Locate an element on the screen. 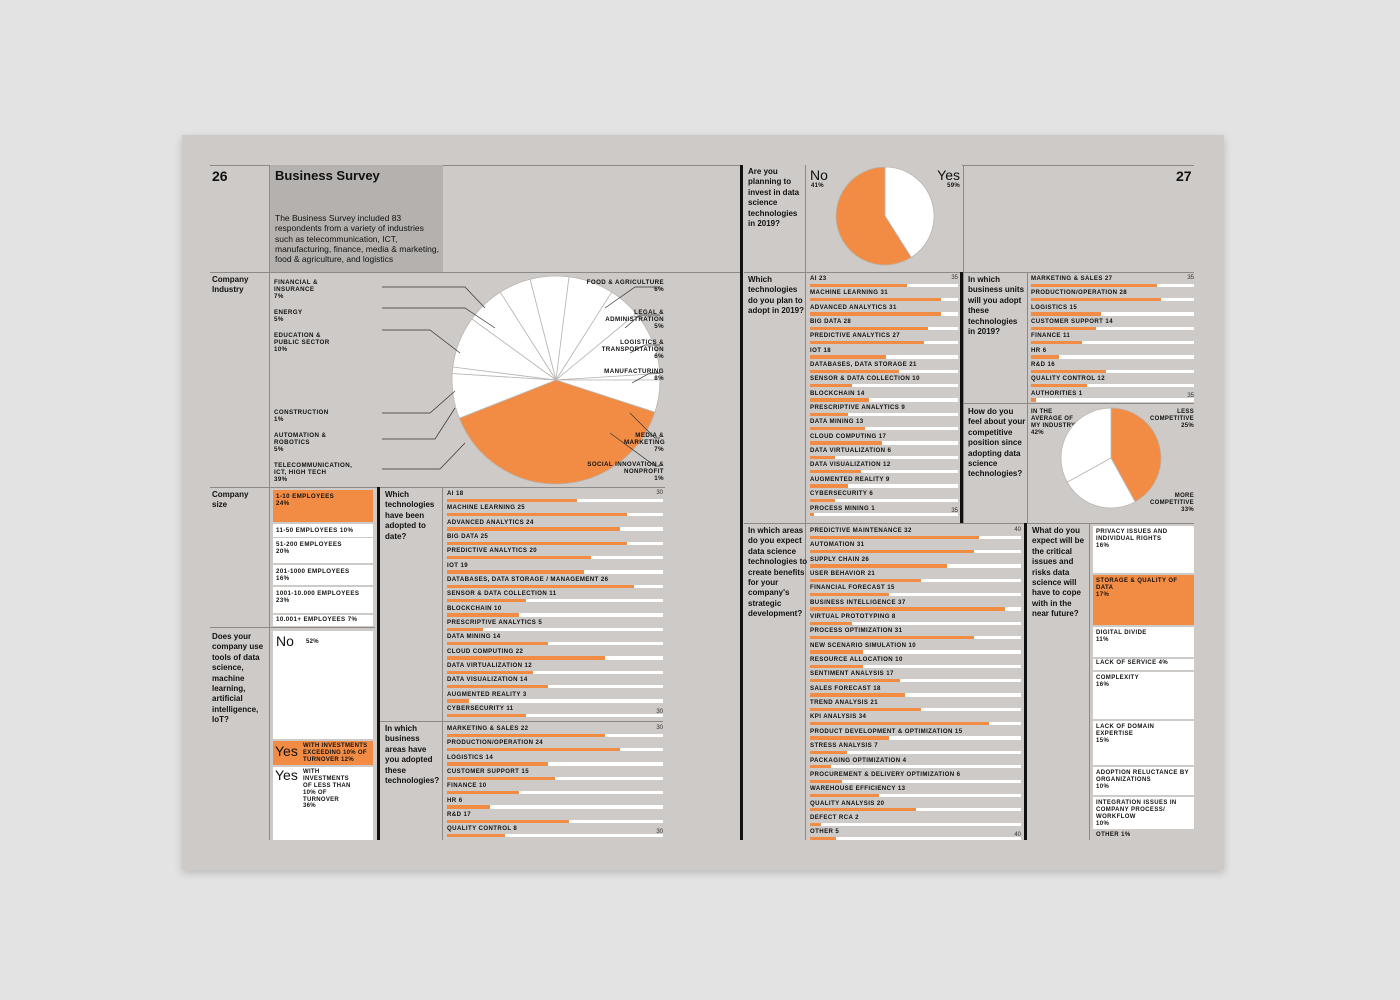  bar-row: PREDICTIVE ANALYTICS 27 is located at coordinates (884, 338).